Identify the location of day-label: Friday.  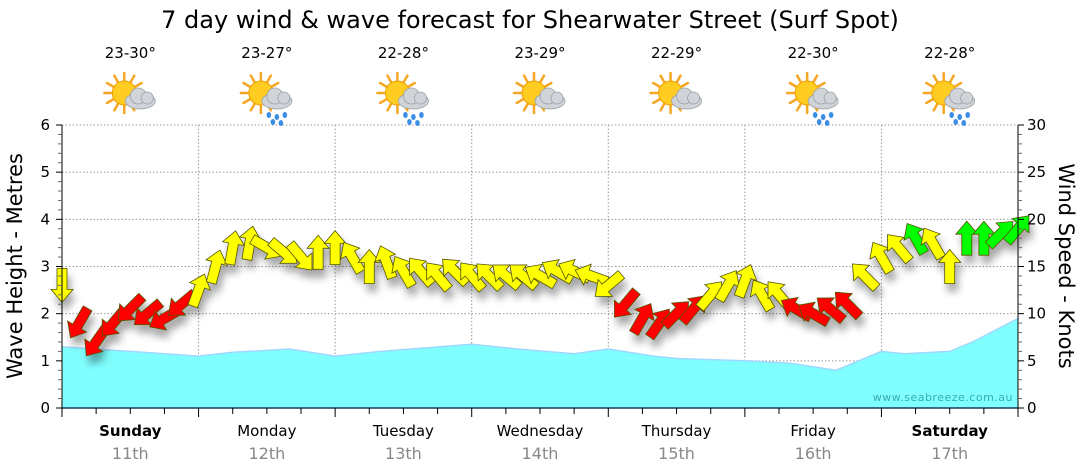
(813, 431).